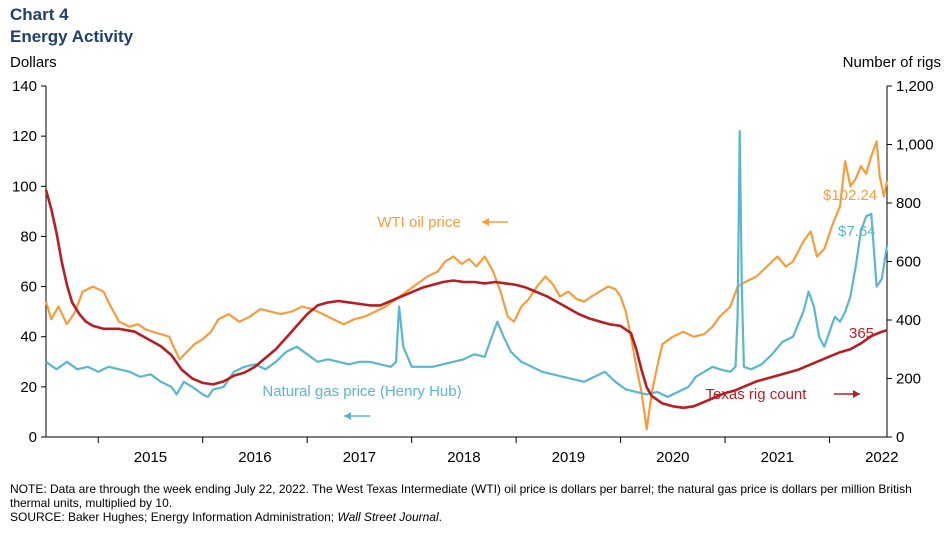 The width and height of the screenshot is (949, 541). Describe the element at coordinates (891, 62) in the screenshot. I see `right-axis-unit: Number of rigs` at that location.